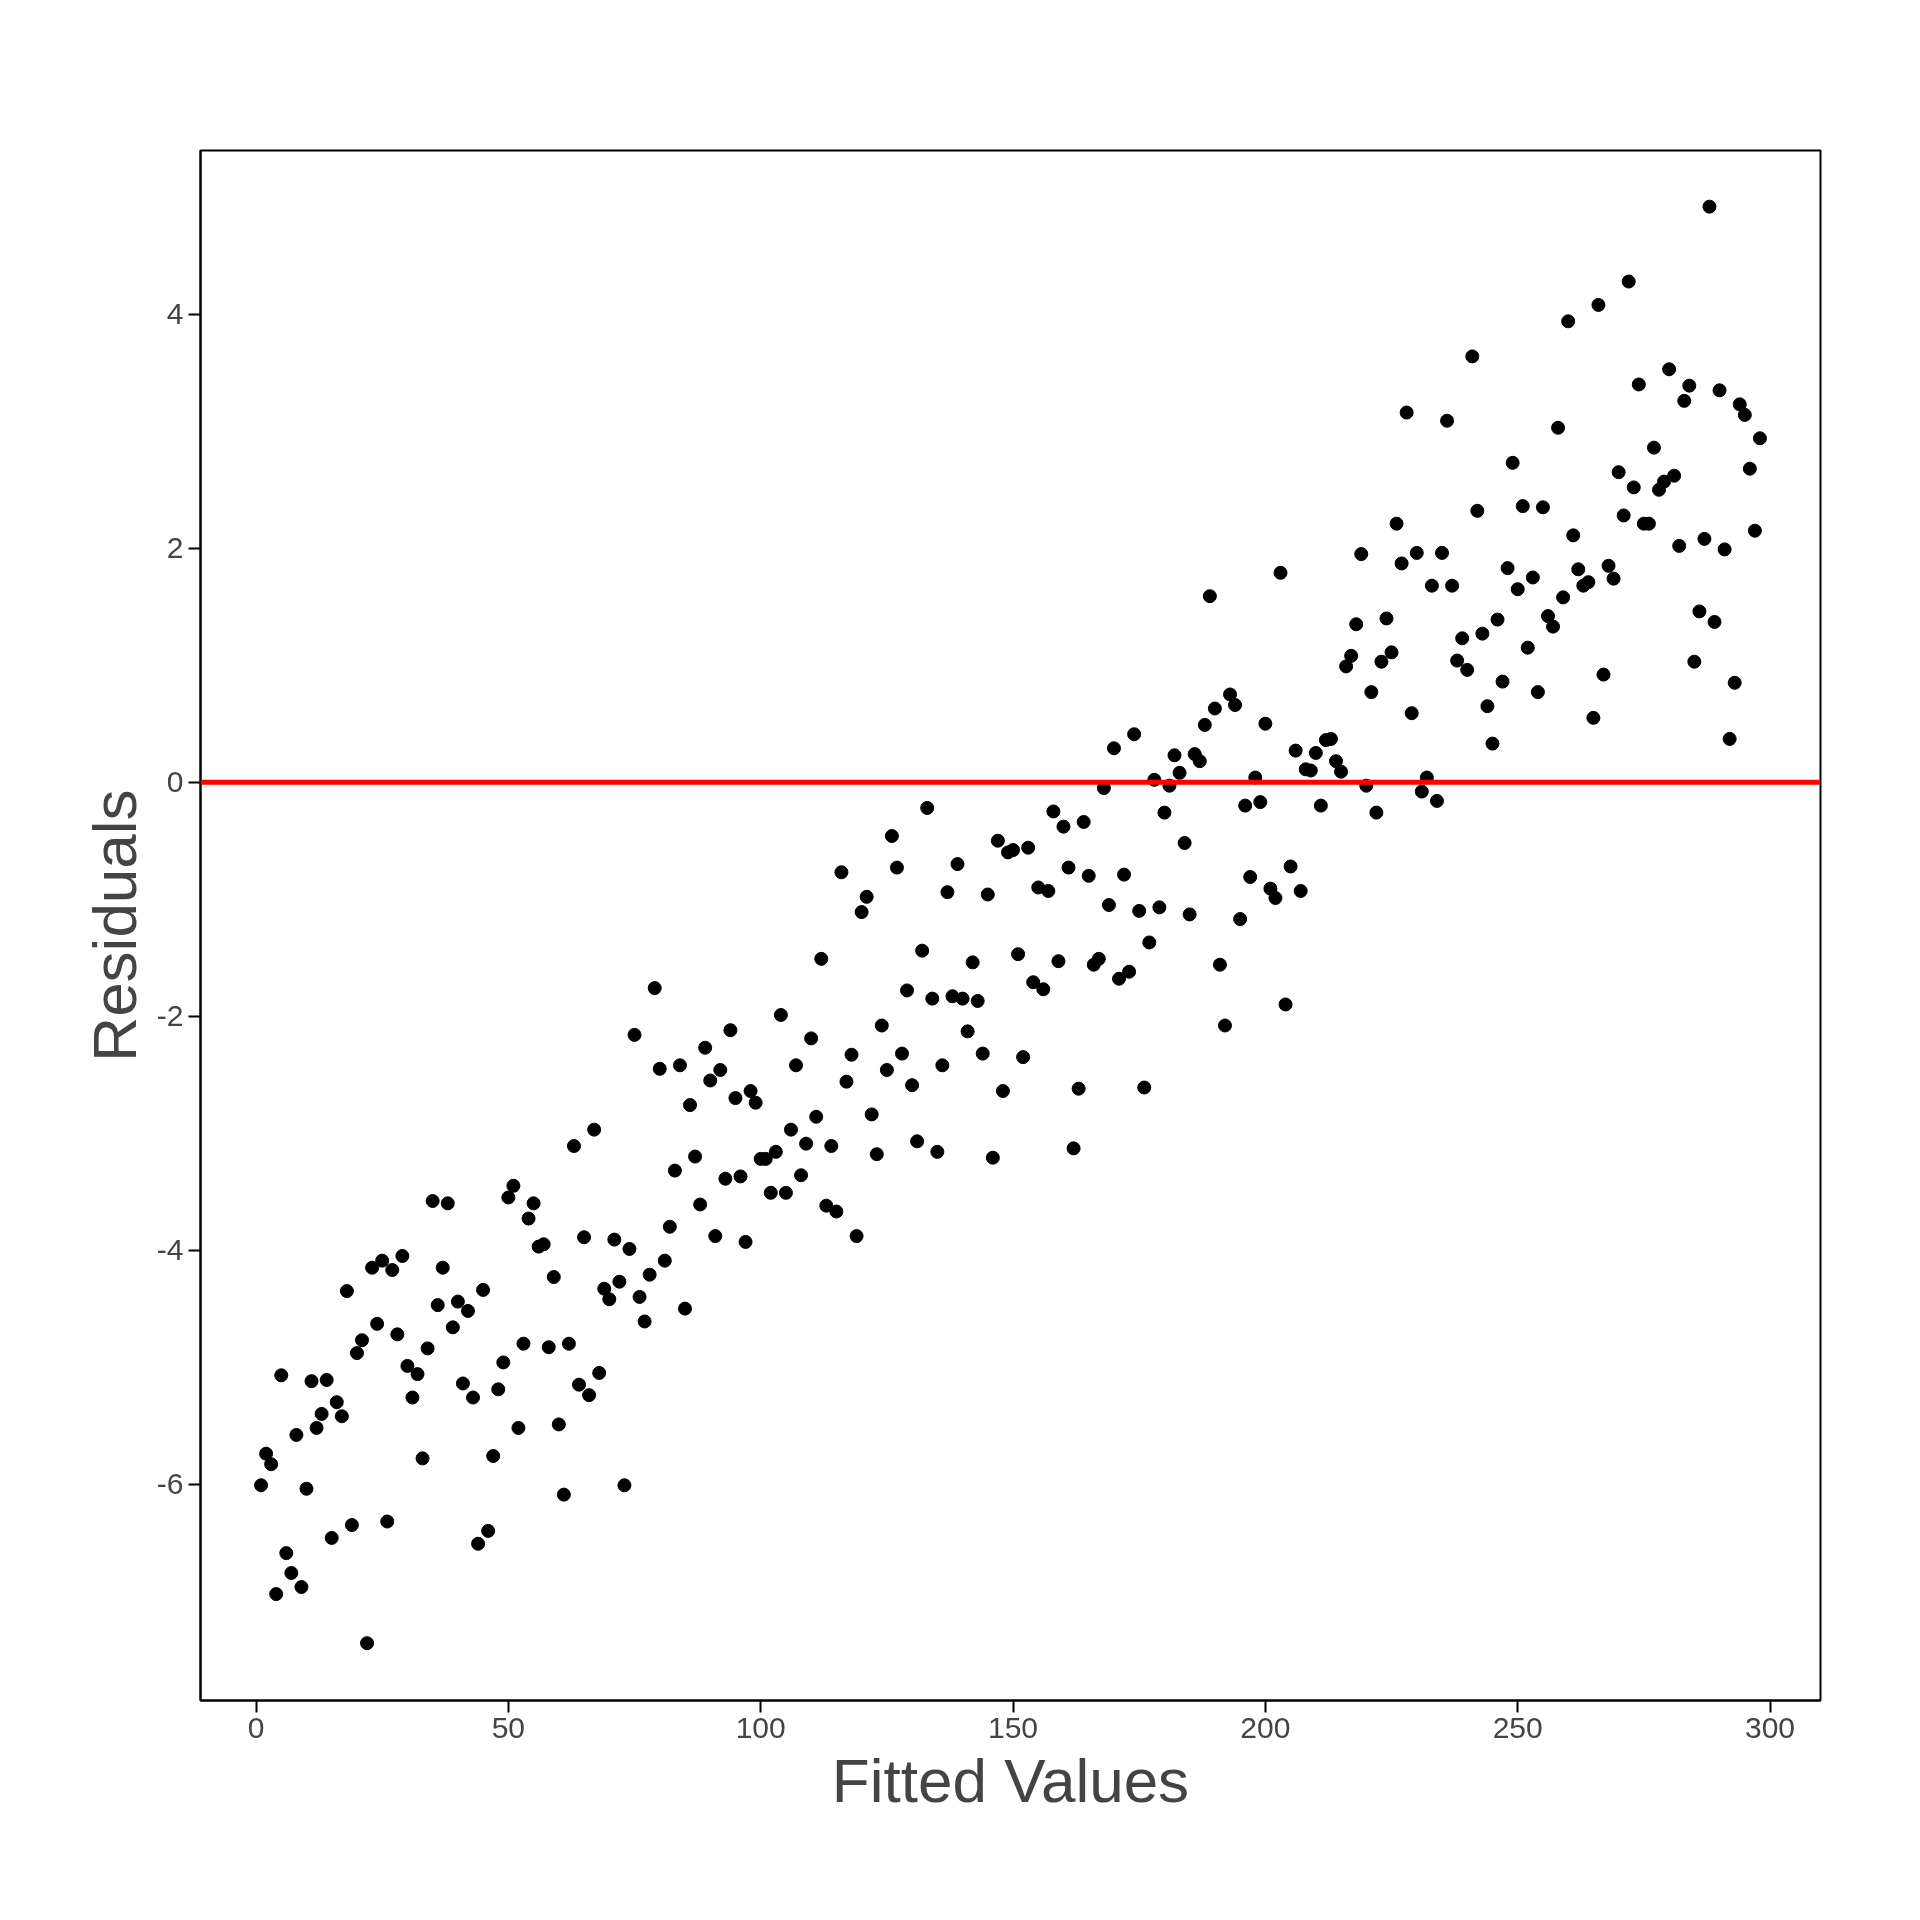  I want to click on y-axis-title: Residuals, so click(114, 925).